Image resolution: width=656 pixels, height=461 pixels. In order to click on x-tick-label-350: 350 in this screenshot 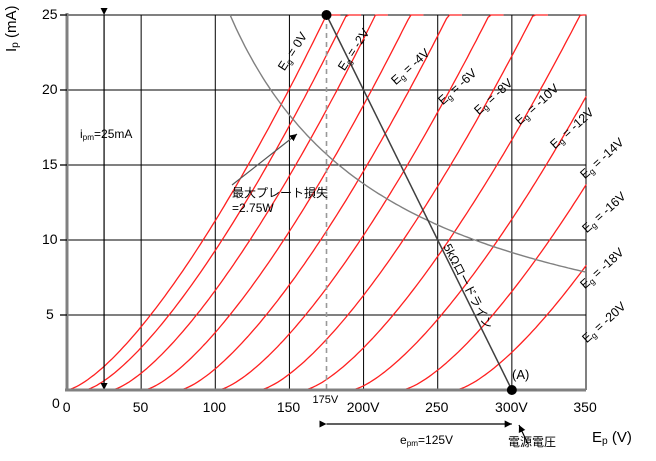, I will do `click(585, 407)`.